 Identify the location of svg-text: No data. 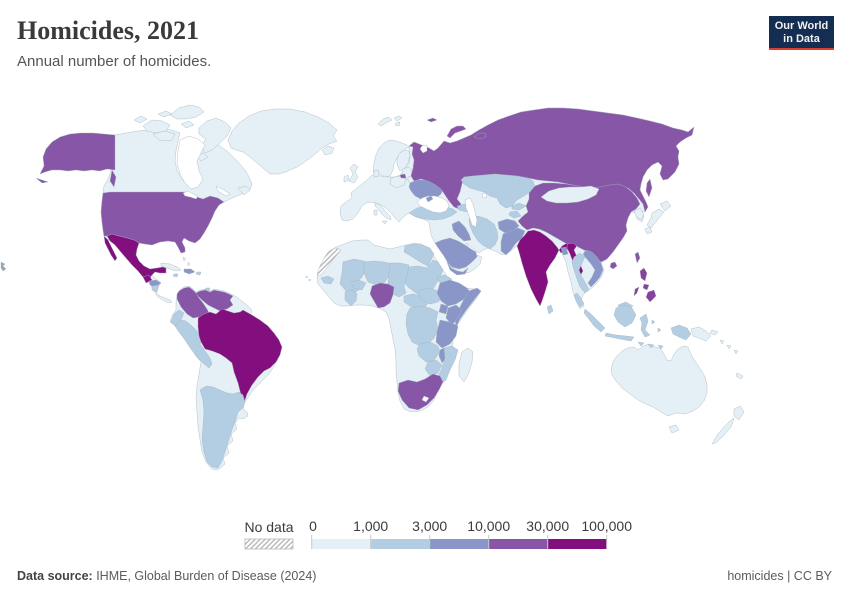
(268, 527).